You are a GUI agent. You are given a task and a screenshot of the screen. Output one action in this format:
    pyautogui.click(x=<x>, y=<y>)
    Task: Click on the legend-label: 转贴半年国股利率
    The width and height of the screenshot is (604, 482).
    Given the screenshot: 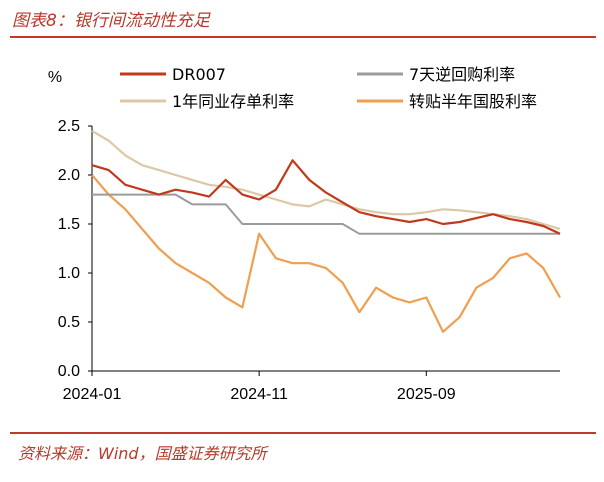 What is the action you would take?
    pyautogui.click(x=473, y=101)
    